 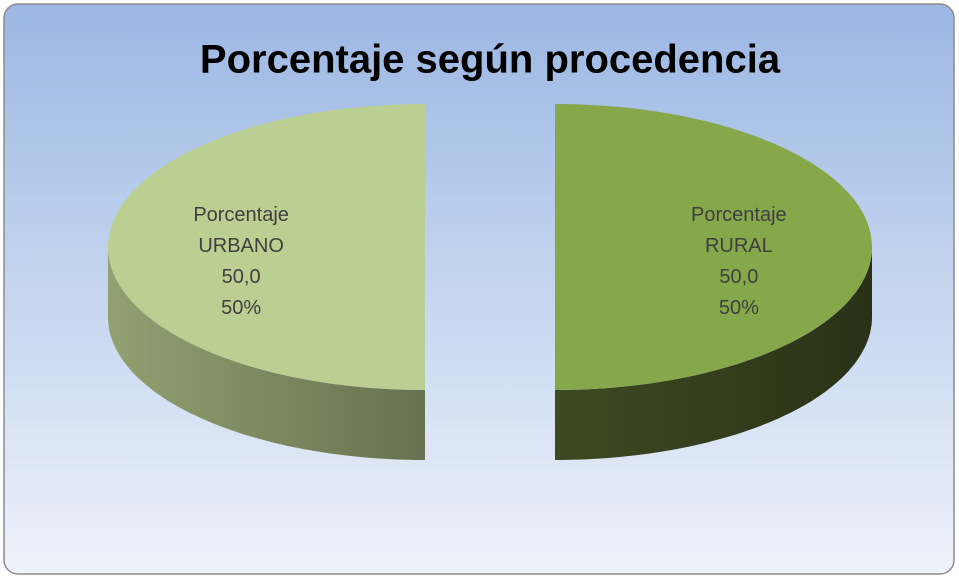 I want to click on category-label: Porcentaje RURAL, so click(x=739, y=230).